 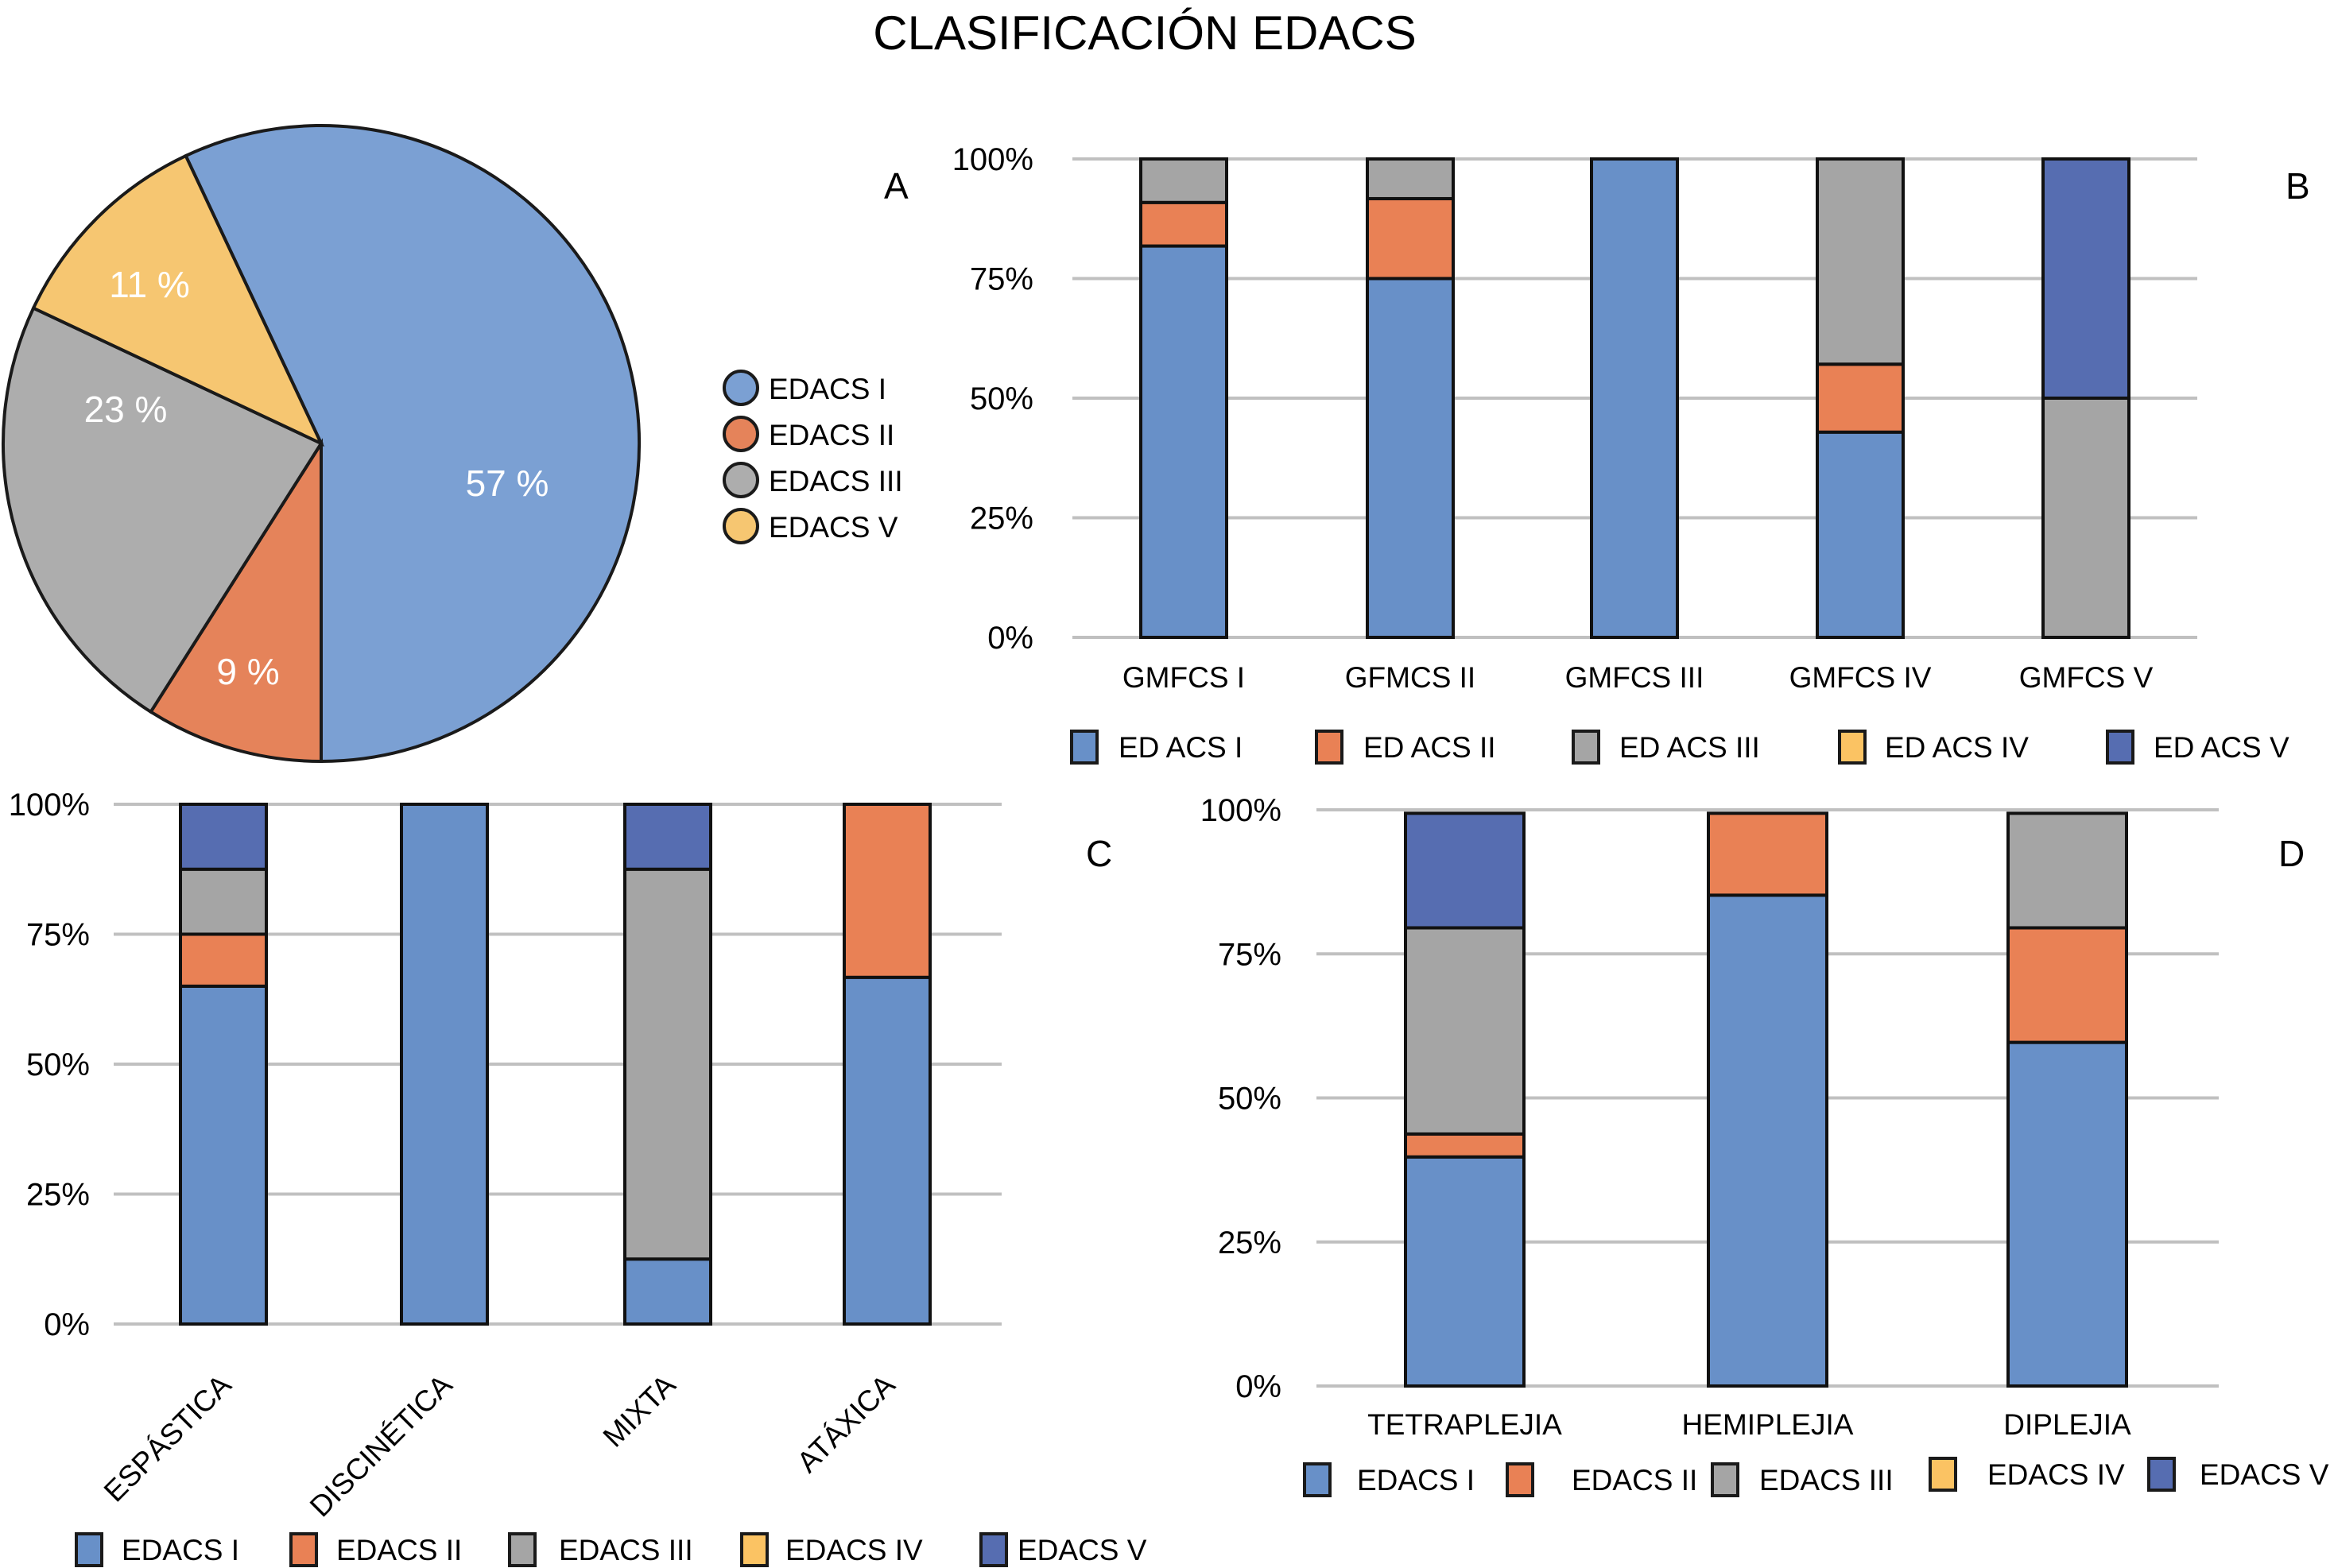 What do you see at coordinates (1634, 677) in the screenshot?
I see `x-tick-label: GMFCS III` at bounding box center [1634, 677].